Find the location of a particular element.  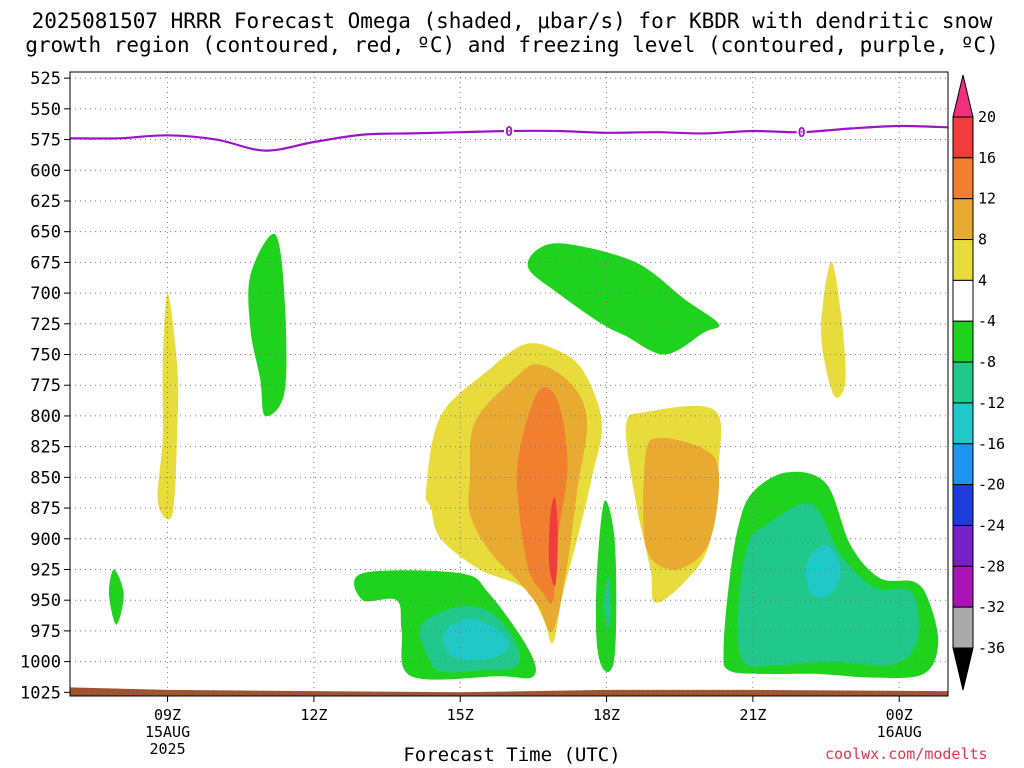

x-tick-label-15Z: 15Z is located at coordinates (460, 715).